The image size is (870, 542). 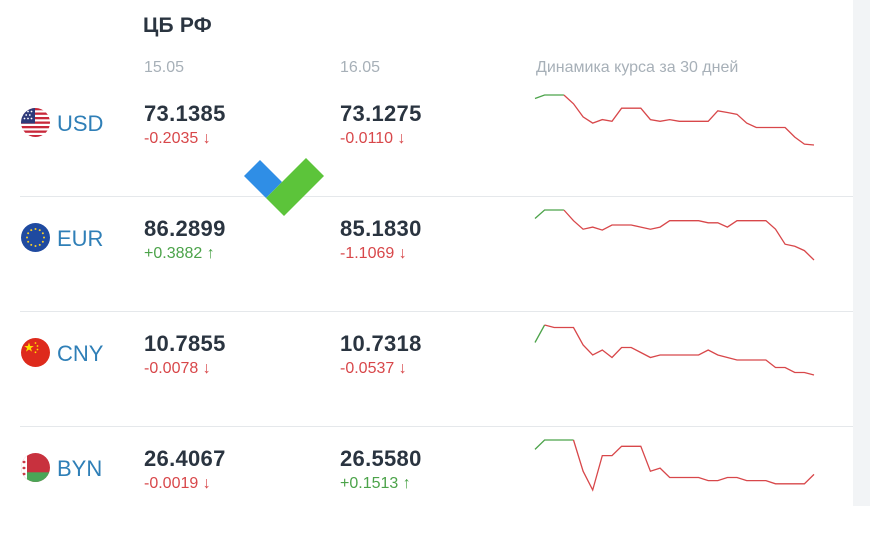 What do you see at coordinates (35, 352) in the screenshot?
I see `china-flag-icon` at bounding box center [35, 352].